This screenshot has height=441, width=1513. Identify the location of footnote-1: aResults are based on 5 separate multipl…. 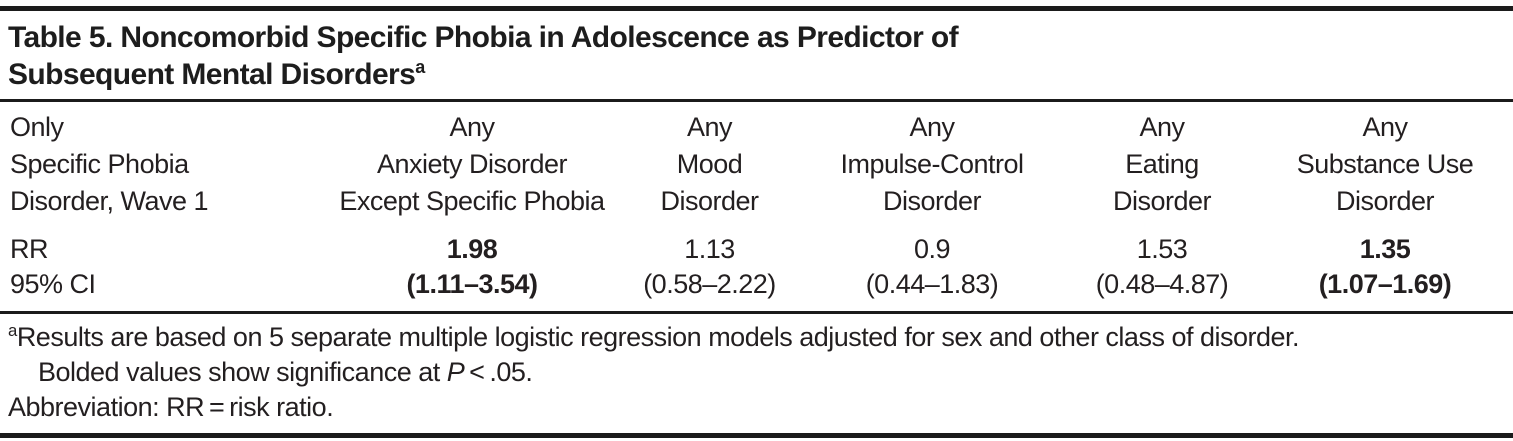
(756, 337).